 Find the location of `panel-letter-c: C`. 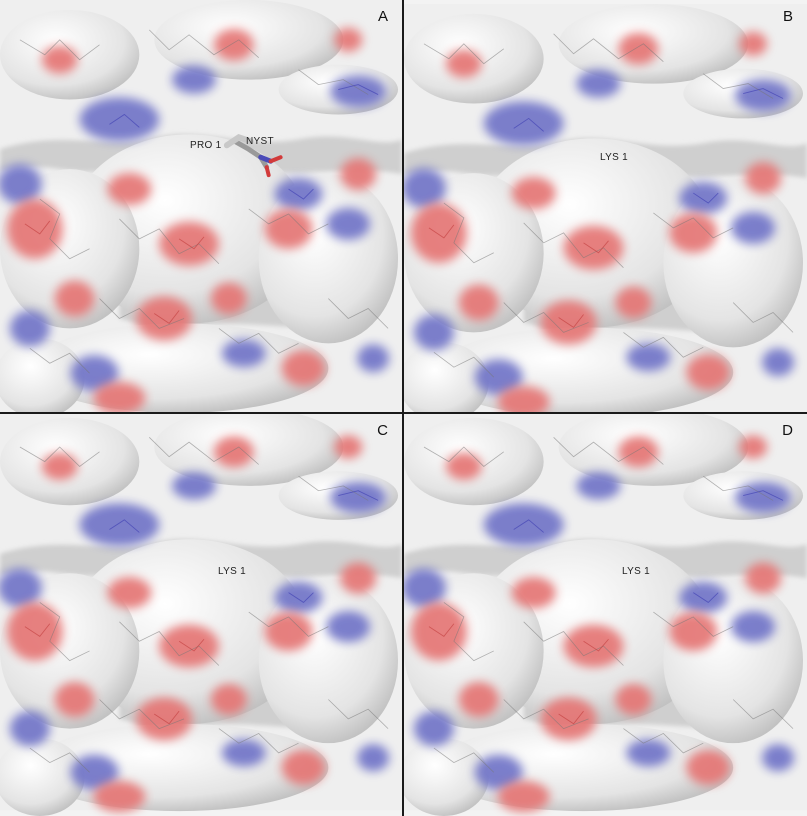

panel-letter-c: C is located at coordinates (382, 430).